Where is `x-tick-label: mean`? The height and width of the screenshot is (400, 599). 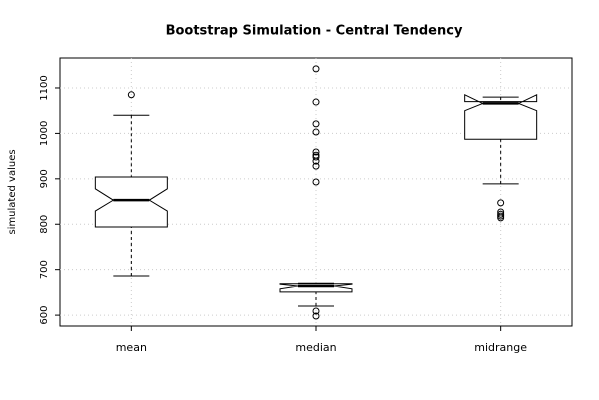
x-tick-label: mean is located at coordinates (131, 347).